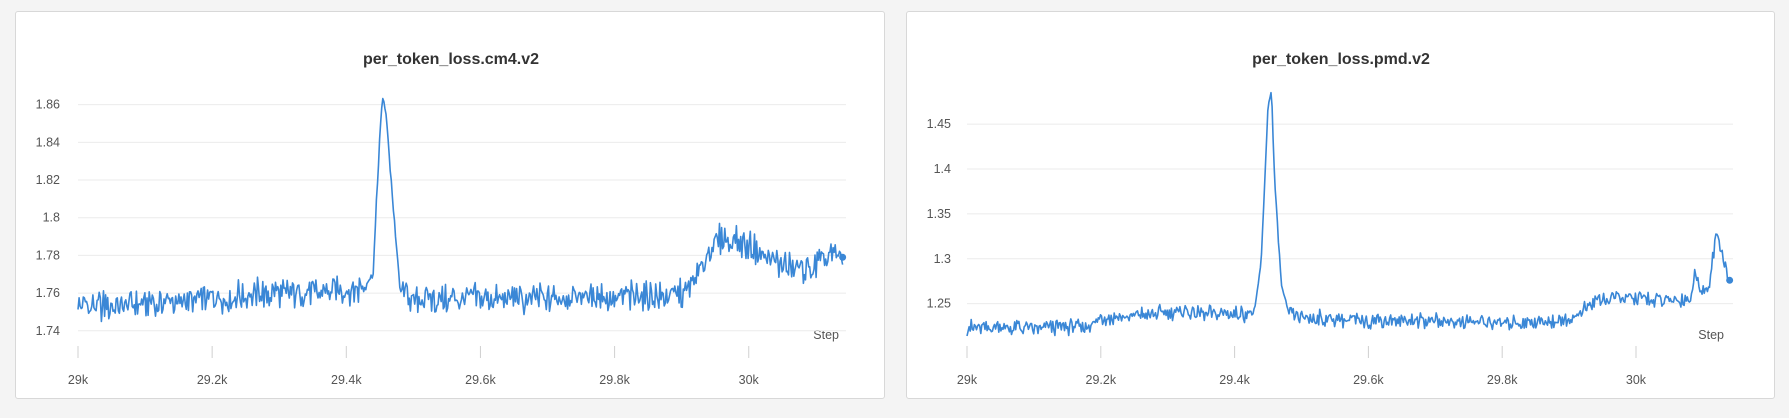 The height and width of the screenshot is (418, 1789). Describe the element at coordinates (451, 59) in the screenshot. I see `chart-title: per_token_loss.cm4.v2` at that location.